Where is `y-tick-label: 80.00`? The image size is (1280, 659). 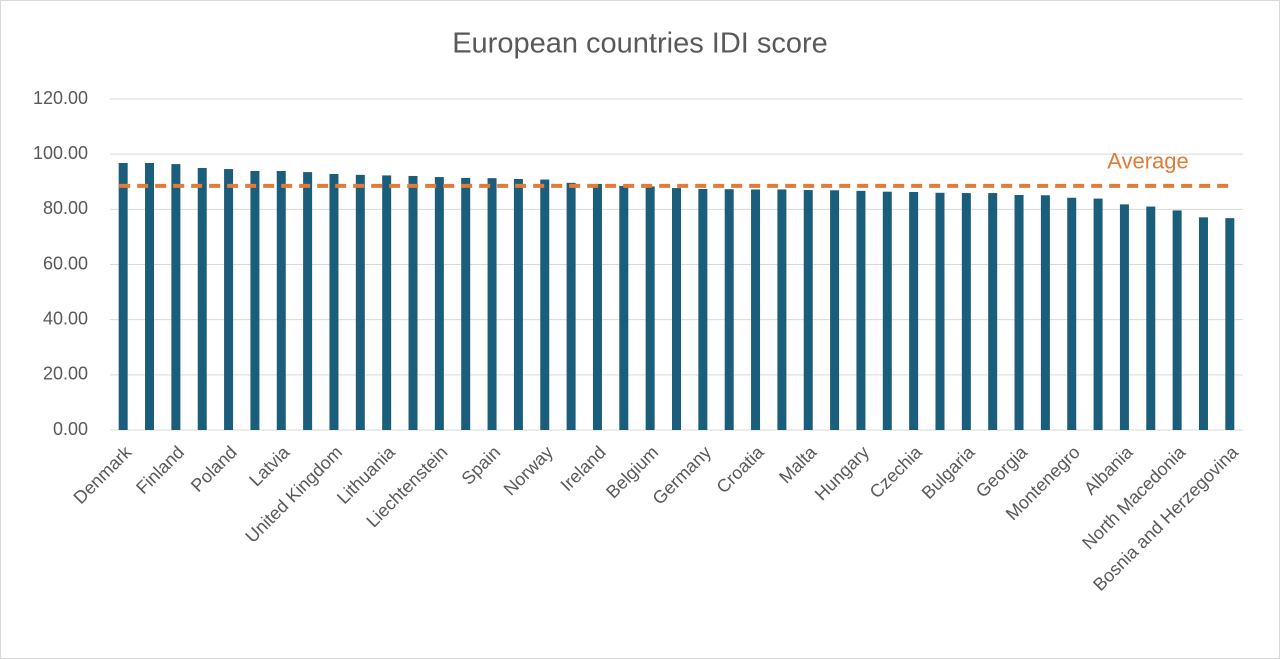
y-tick-label: 80.00 is located at coordinates (65, 208).